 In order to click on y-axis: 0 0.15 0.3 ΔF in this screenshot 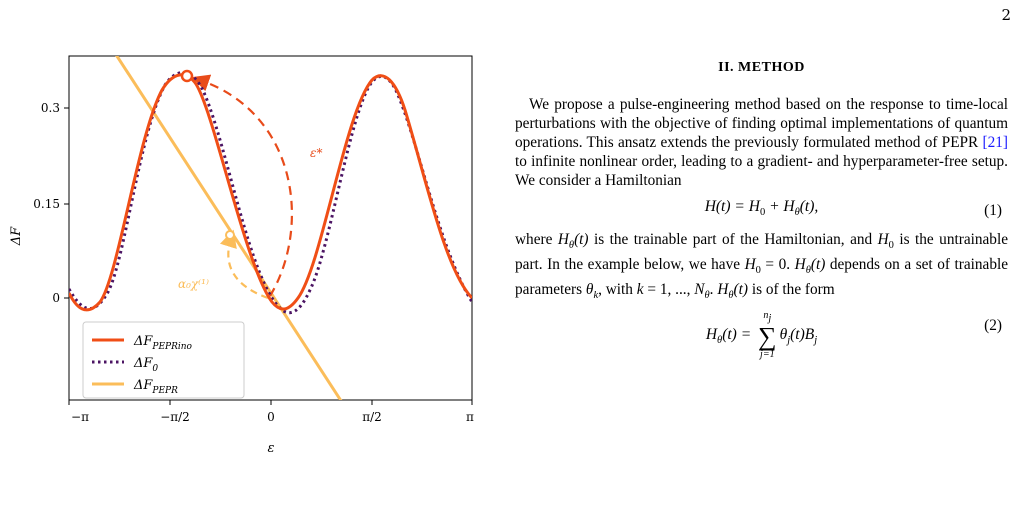, I will do `click(39, 203)`.